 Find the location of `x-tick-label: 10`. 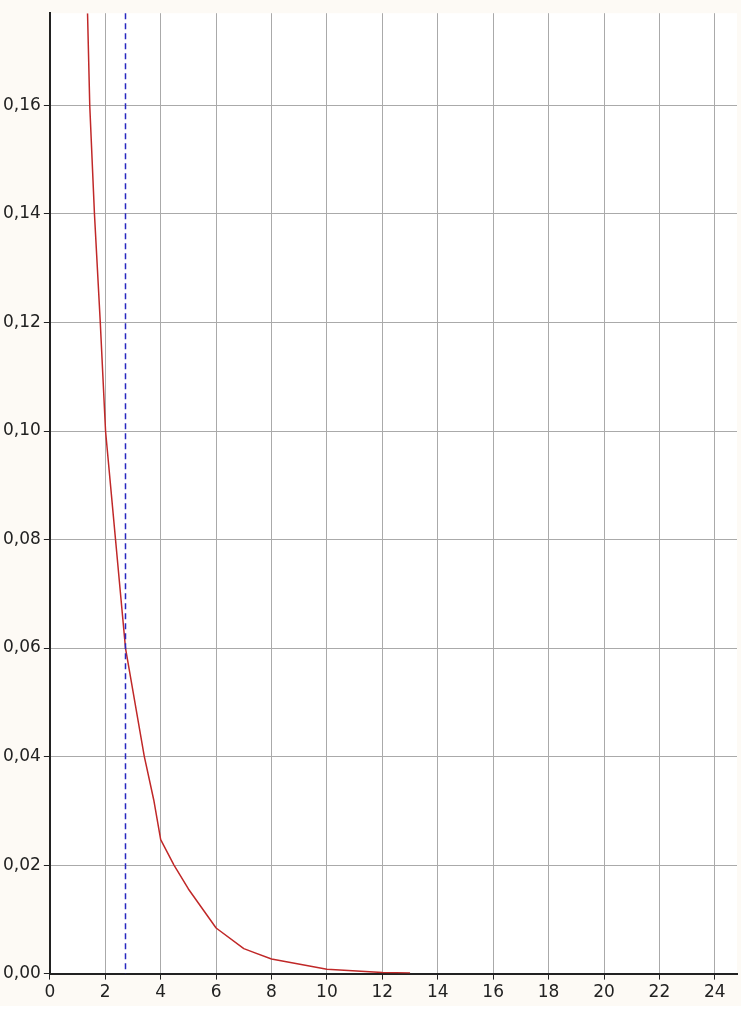

x-tick-label: 10 is located at coordinates (327, 991).